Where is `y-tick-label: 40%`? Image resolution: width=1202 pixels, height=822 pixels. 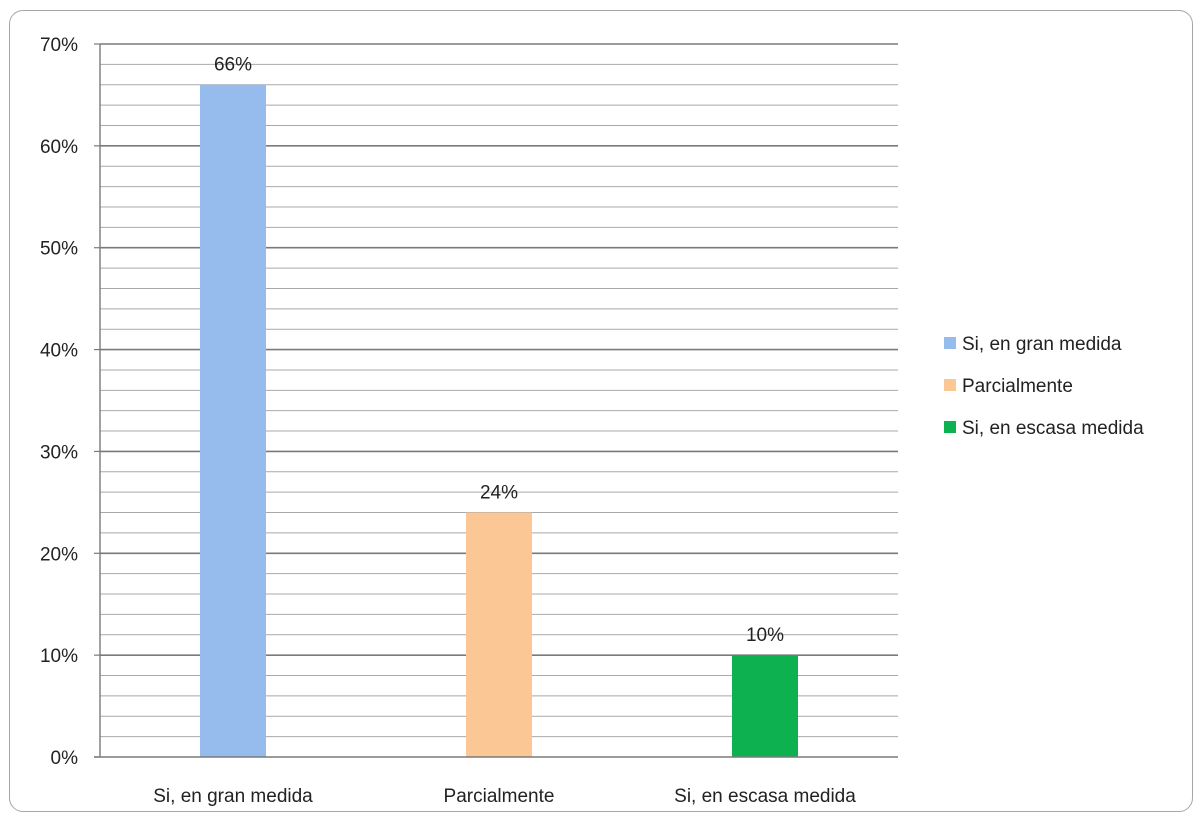
y-tick-label: 40% is located at coordinates (59, 351).